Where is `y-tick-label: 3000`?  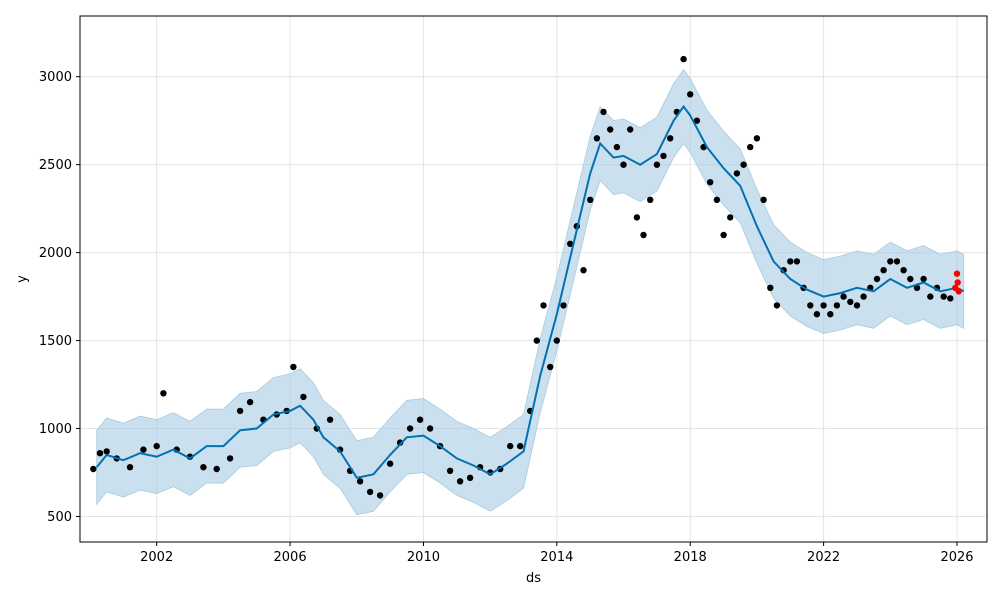 y-tick-label: 3000 is located at coordinates (55, 77).